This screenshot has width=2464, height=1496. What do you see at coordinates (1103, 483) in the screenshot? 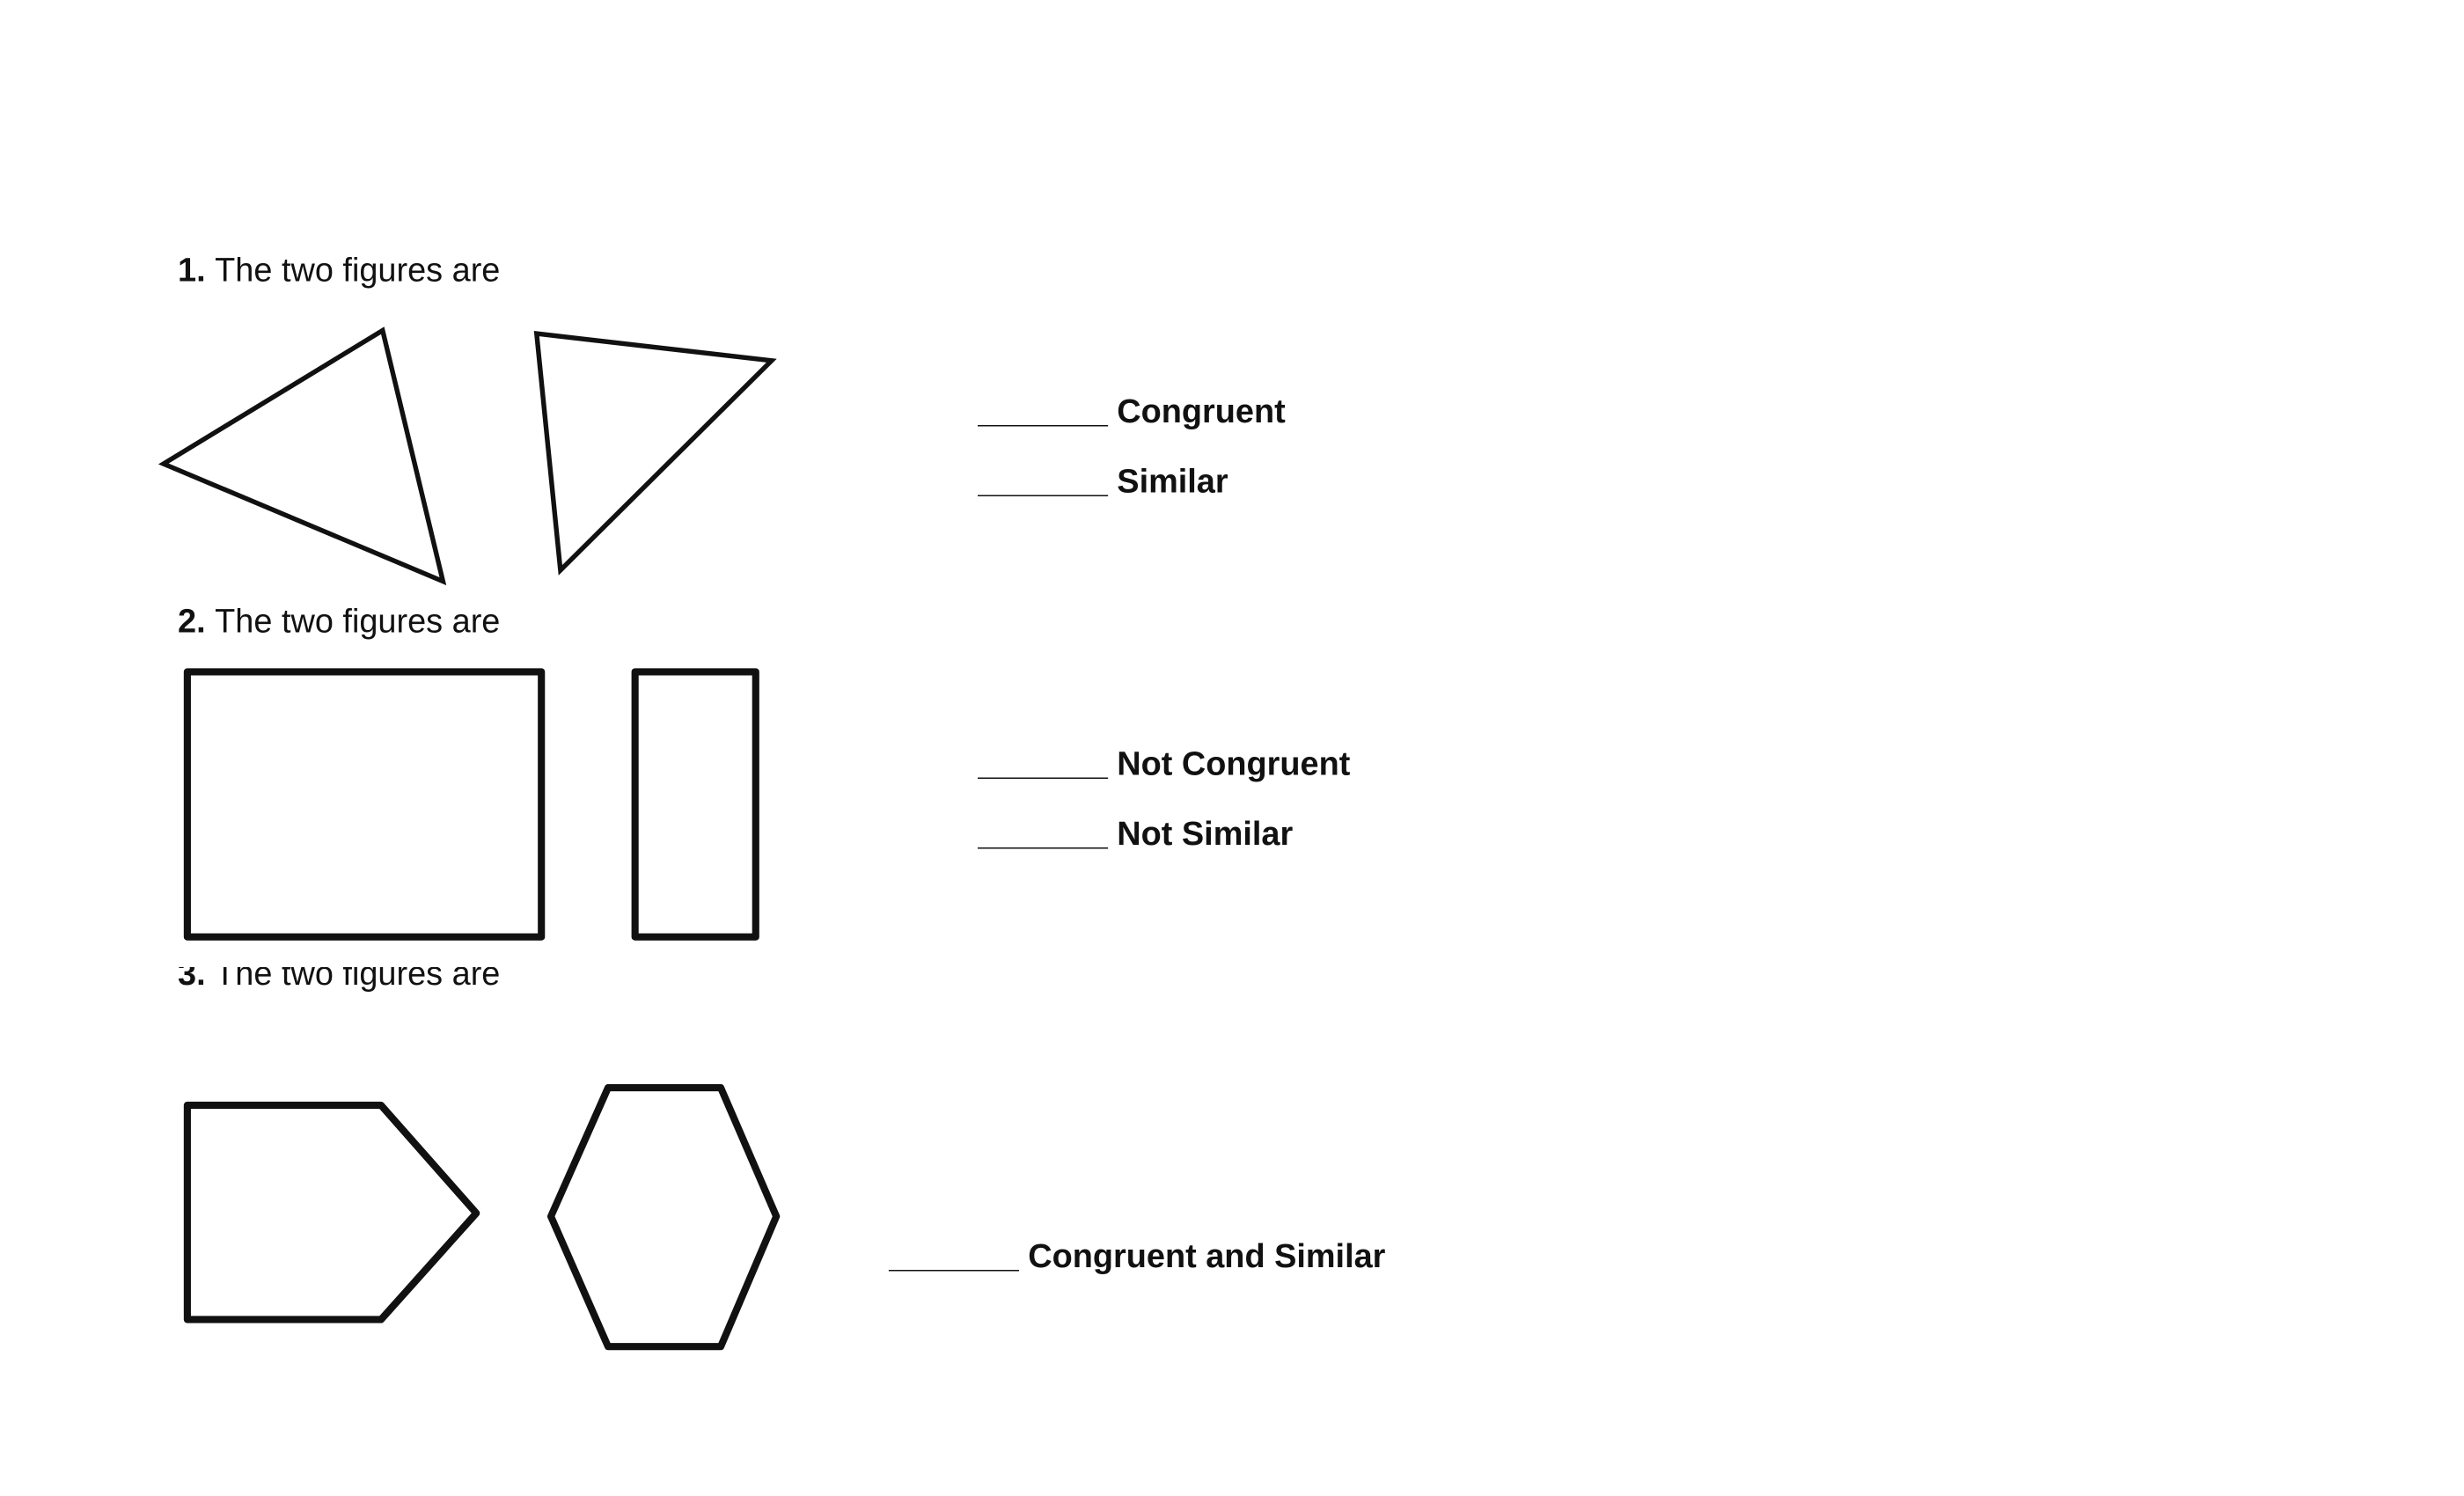
I see `answer-option: _______ Similar` at bounding box center [1103, 483].